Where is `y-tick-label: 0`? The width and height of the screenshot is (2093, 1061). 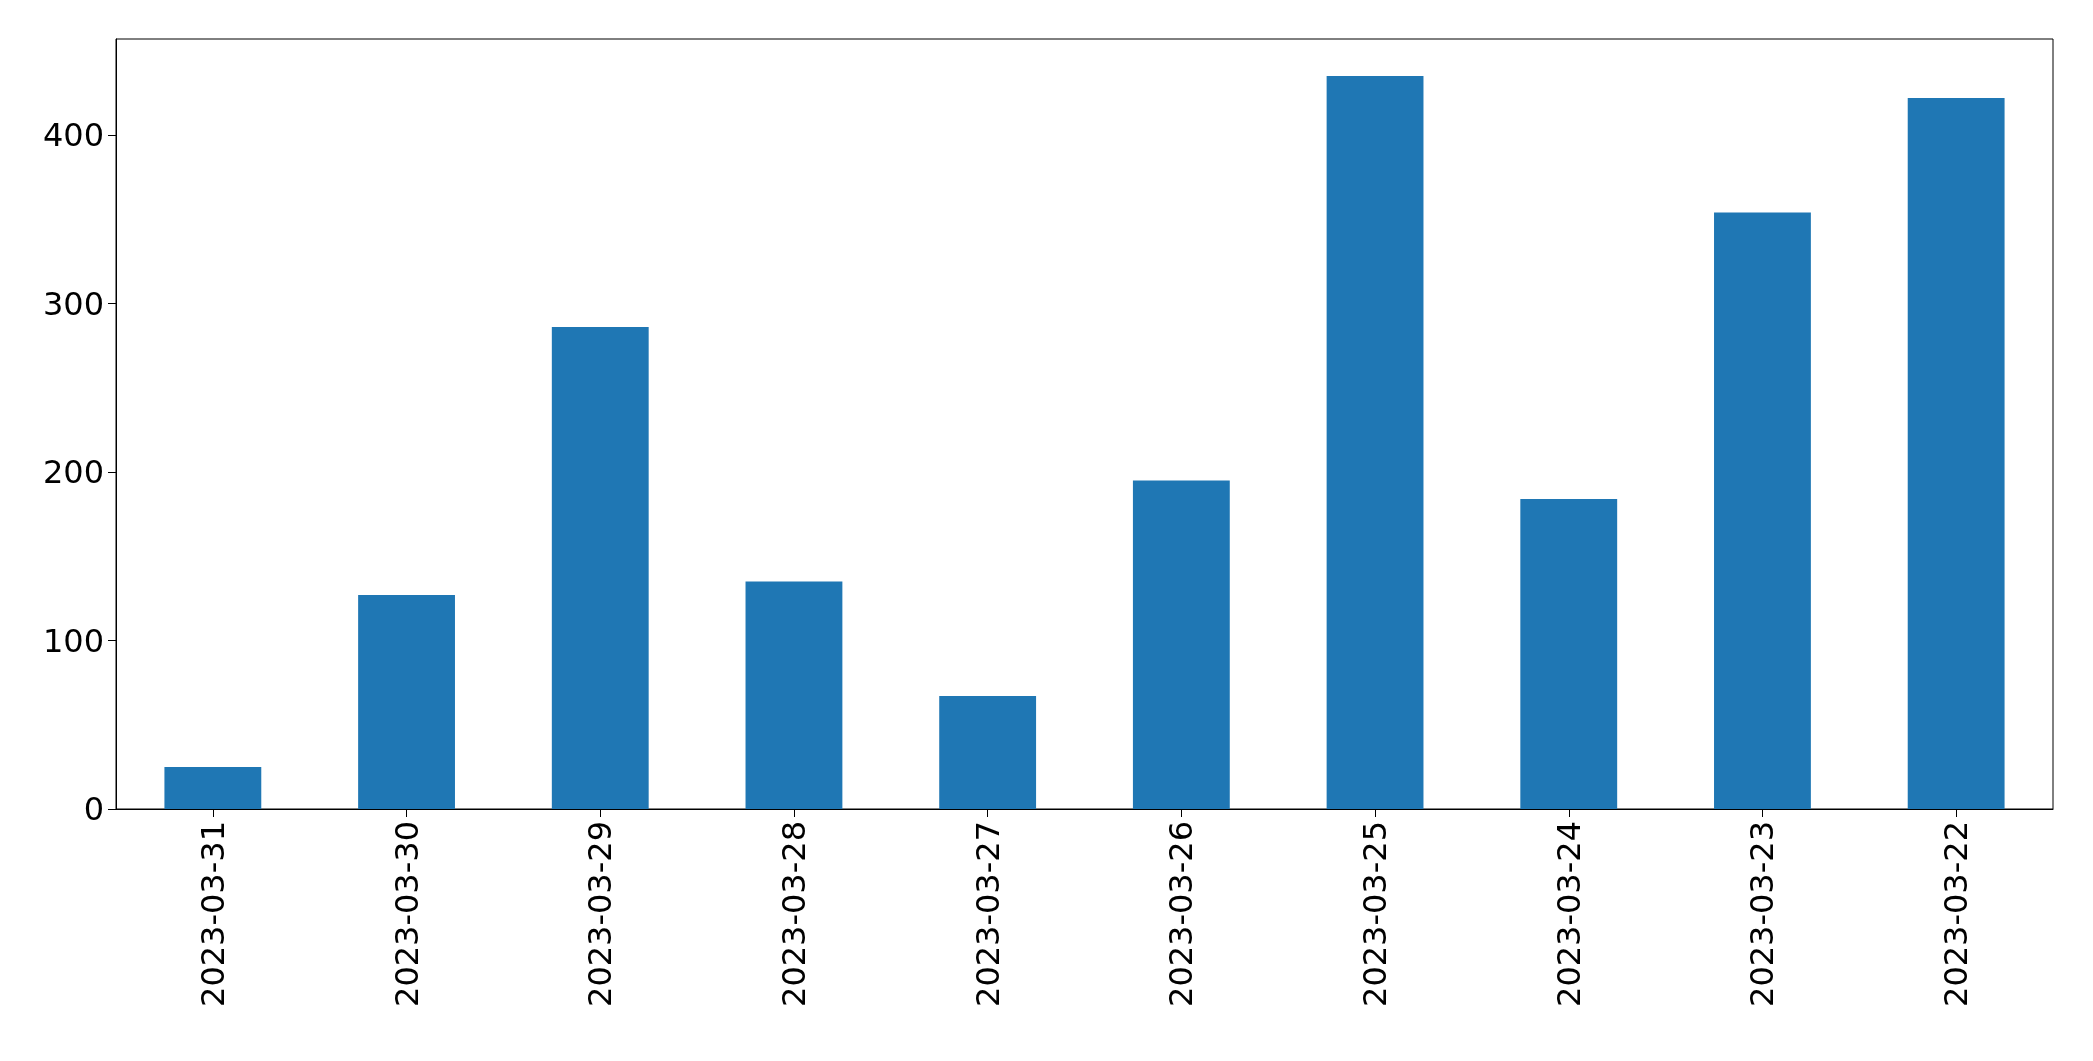 y-tick-label: 0 is located at coordinates (93, 809).